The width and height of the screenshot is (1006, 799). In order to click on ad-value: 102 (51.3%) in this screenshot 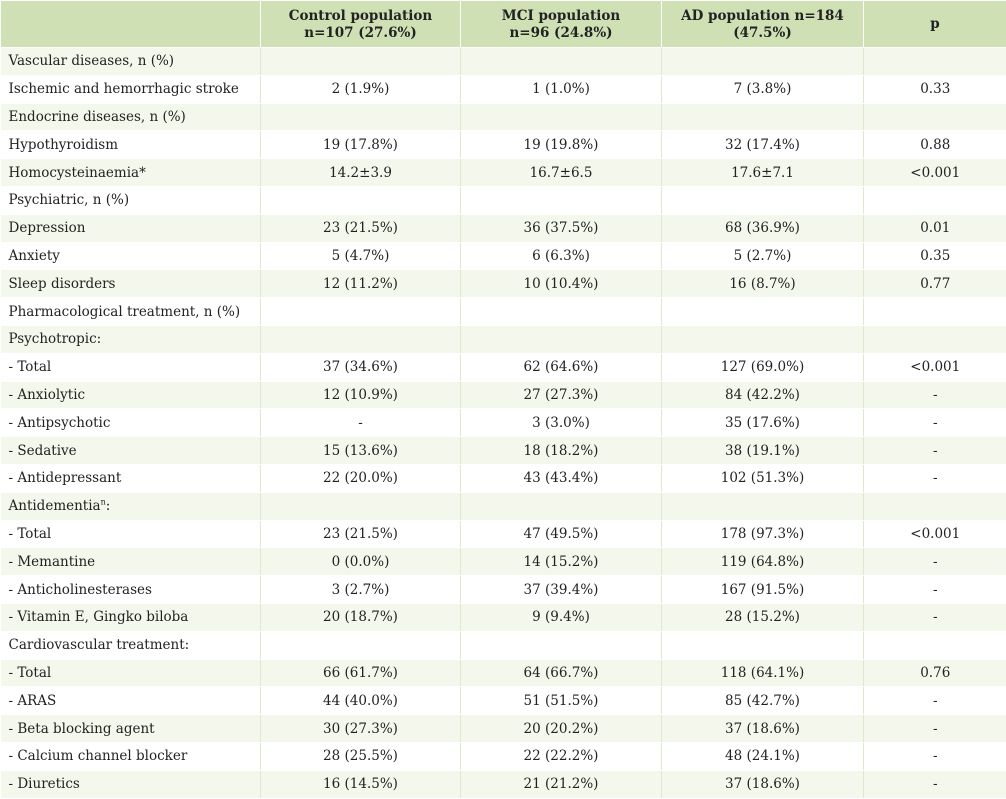, I will do `click(762, 478)`.